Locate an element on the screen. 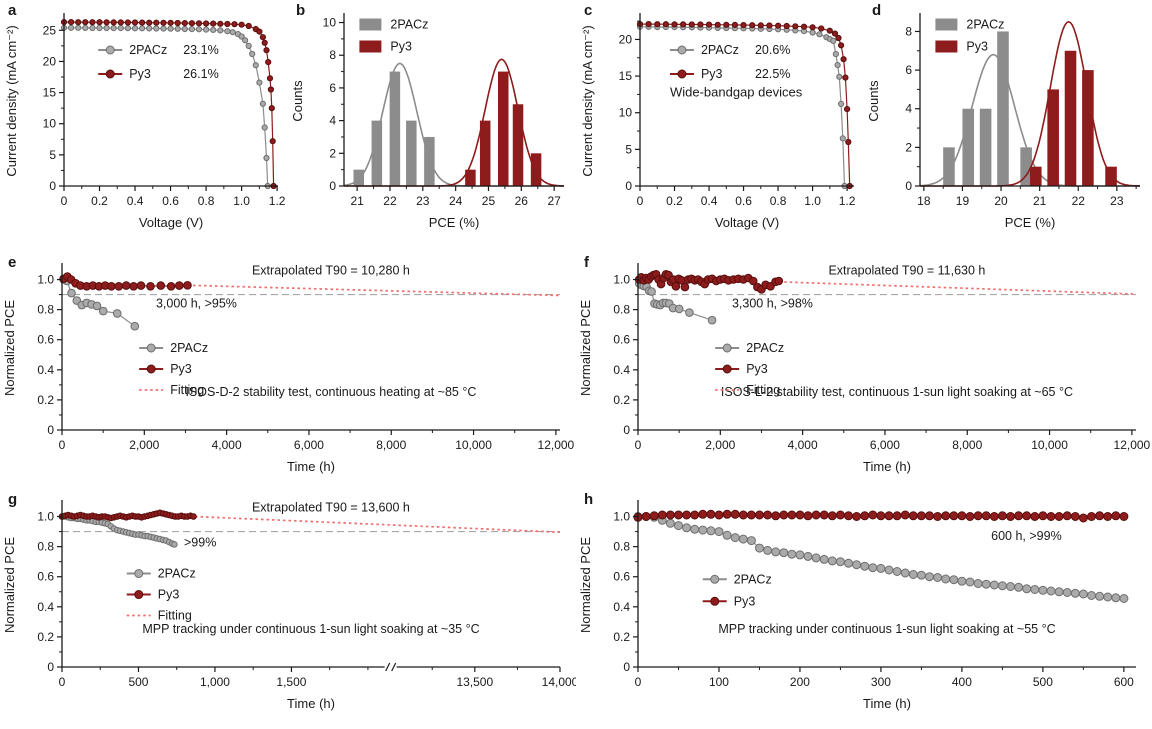  x-axis-ticks: 0 0.2 0.4 0.6 0.8 1.0 1.2 is located at coordinates (173, 197).